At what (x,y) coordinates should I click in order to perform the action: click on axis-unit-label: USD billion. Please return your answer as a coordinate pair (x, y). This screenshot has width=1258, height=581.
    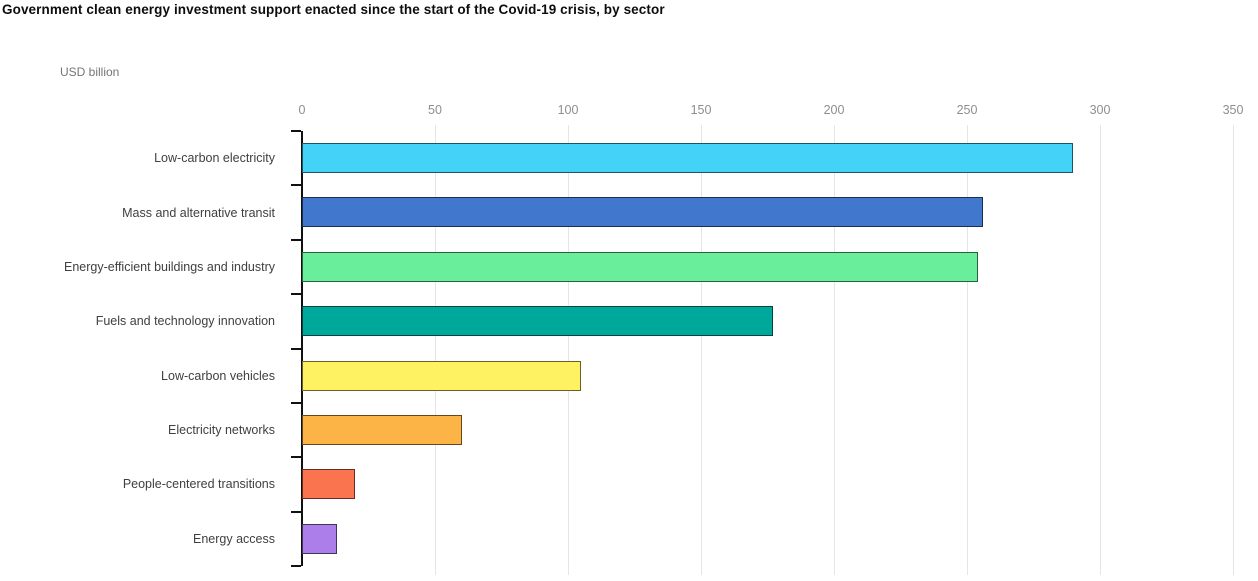
    Looking at the image, I should click on (90, 72).